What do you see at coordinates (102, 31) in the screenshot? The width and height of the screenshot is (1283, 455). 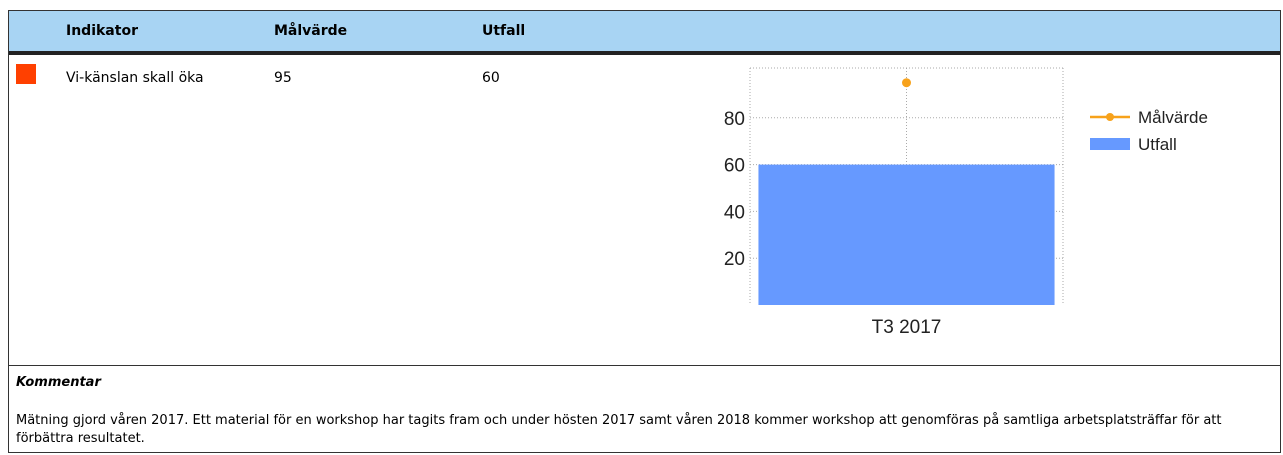 I see `header-cell: Indikator` at bounding box center [102, 31].